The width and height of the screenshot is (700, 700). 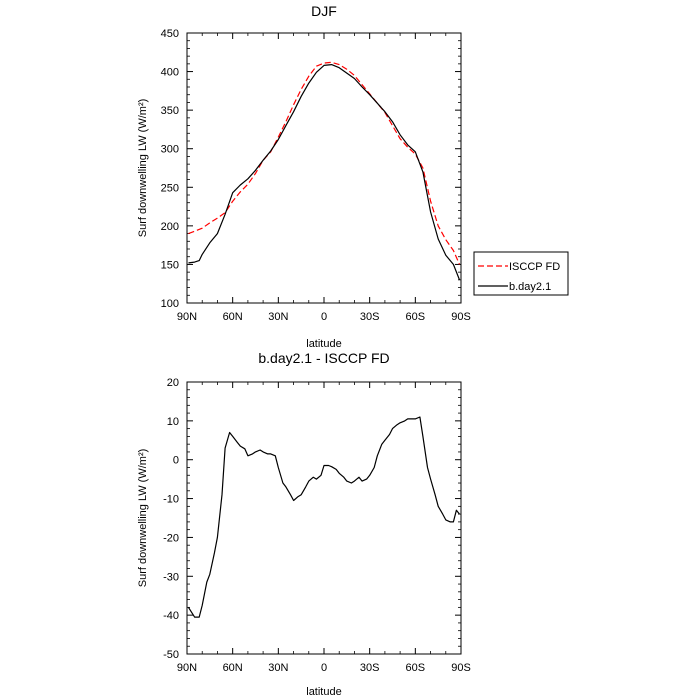 What do you see at coordinates (170, 111) in the screenshot?
I see `y-tick-label: 350` at bounding box center [170, 111].